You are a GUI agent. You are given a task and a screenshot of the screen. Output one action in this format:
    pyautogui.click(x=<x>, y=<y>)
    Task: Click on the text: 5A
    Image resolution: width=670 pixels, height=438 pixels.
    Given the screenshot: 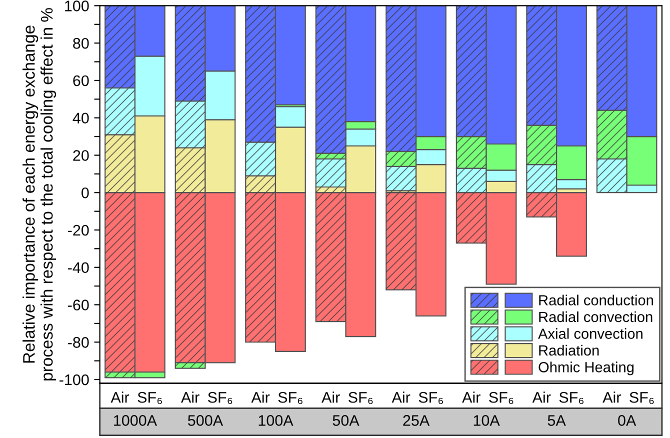 What is the action you would take?
    pyautogui.click(x=557, y=420)
    